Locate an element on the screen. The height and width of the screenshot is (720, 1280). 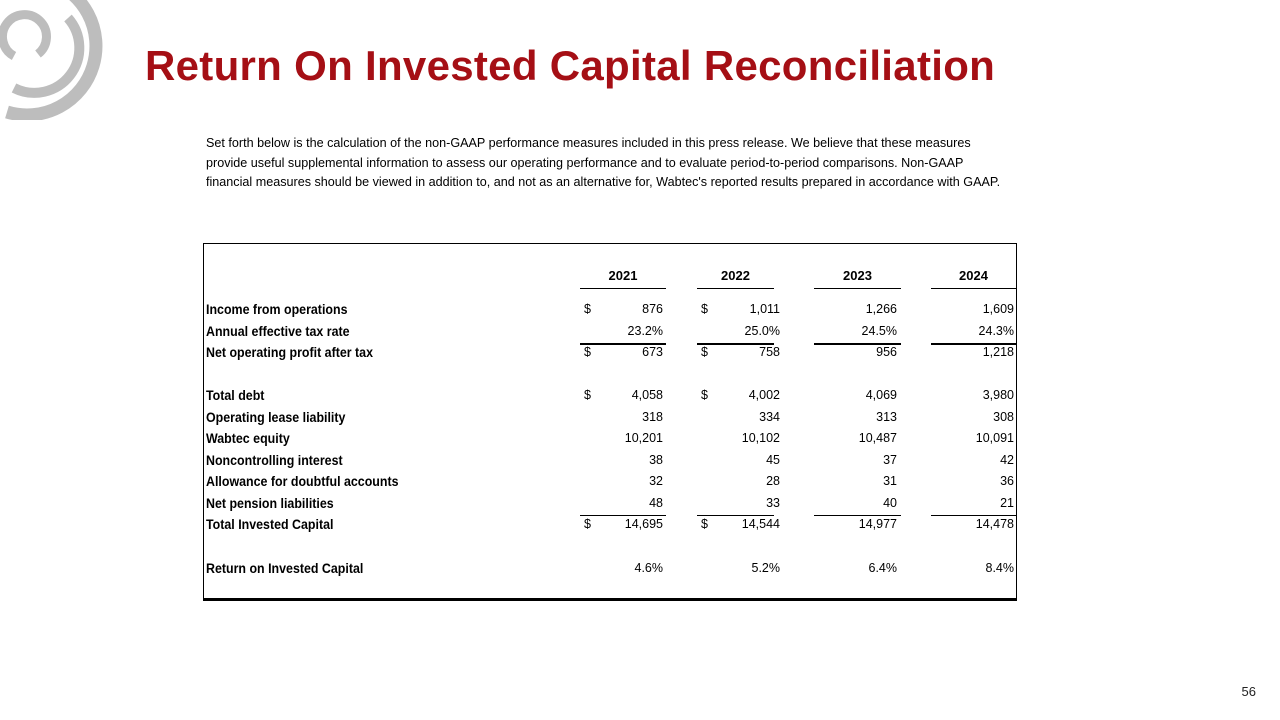
cell-value-2024: 1,218 is located at coordinates (998, 352).